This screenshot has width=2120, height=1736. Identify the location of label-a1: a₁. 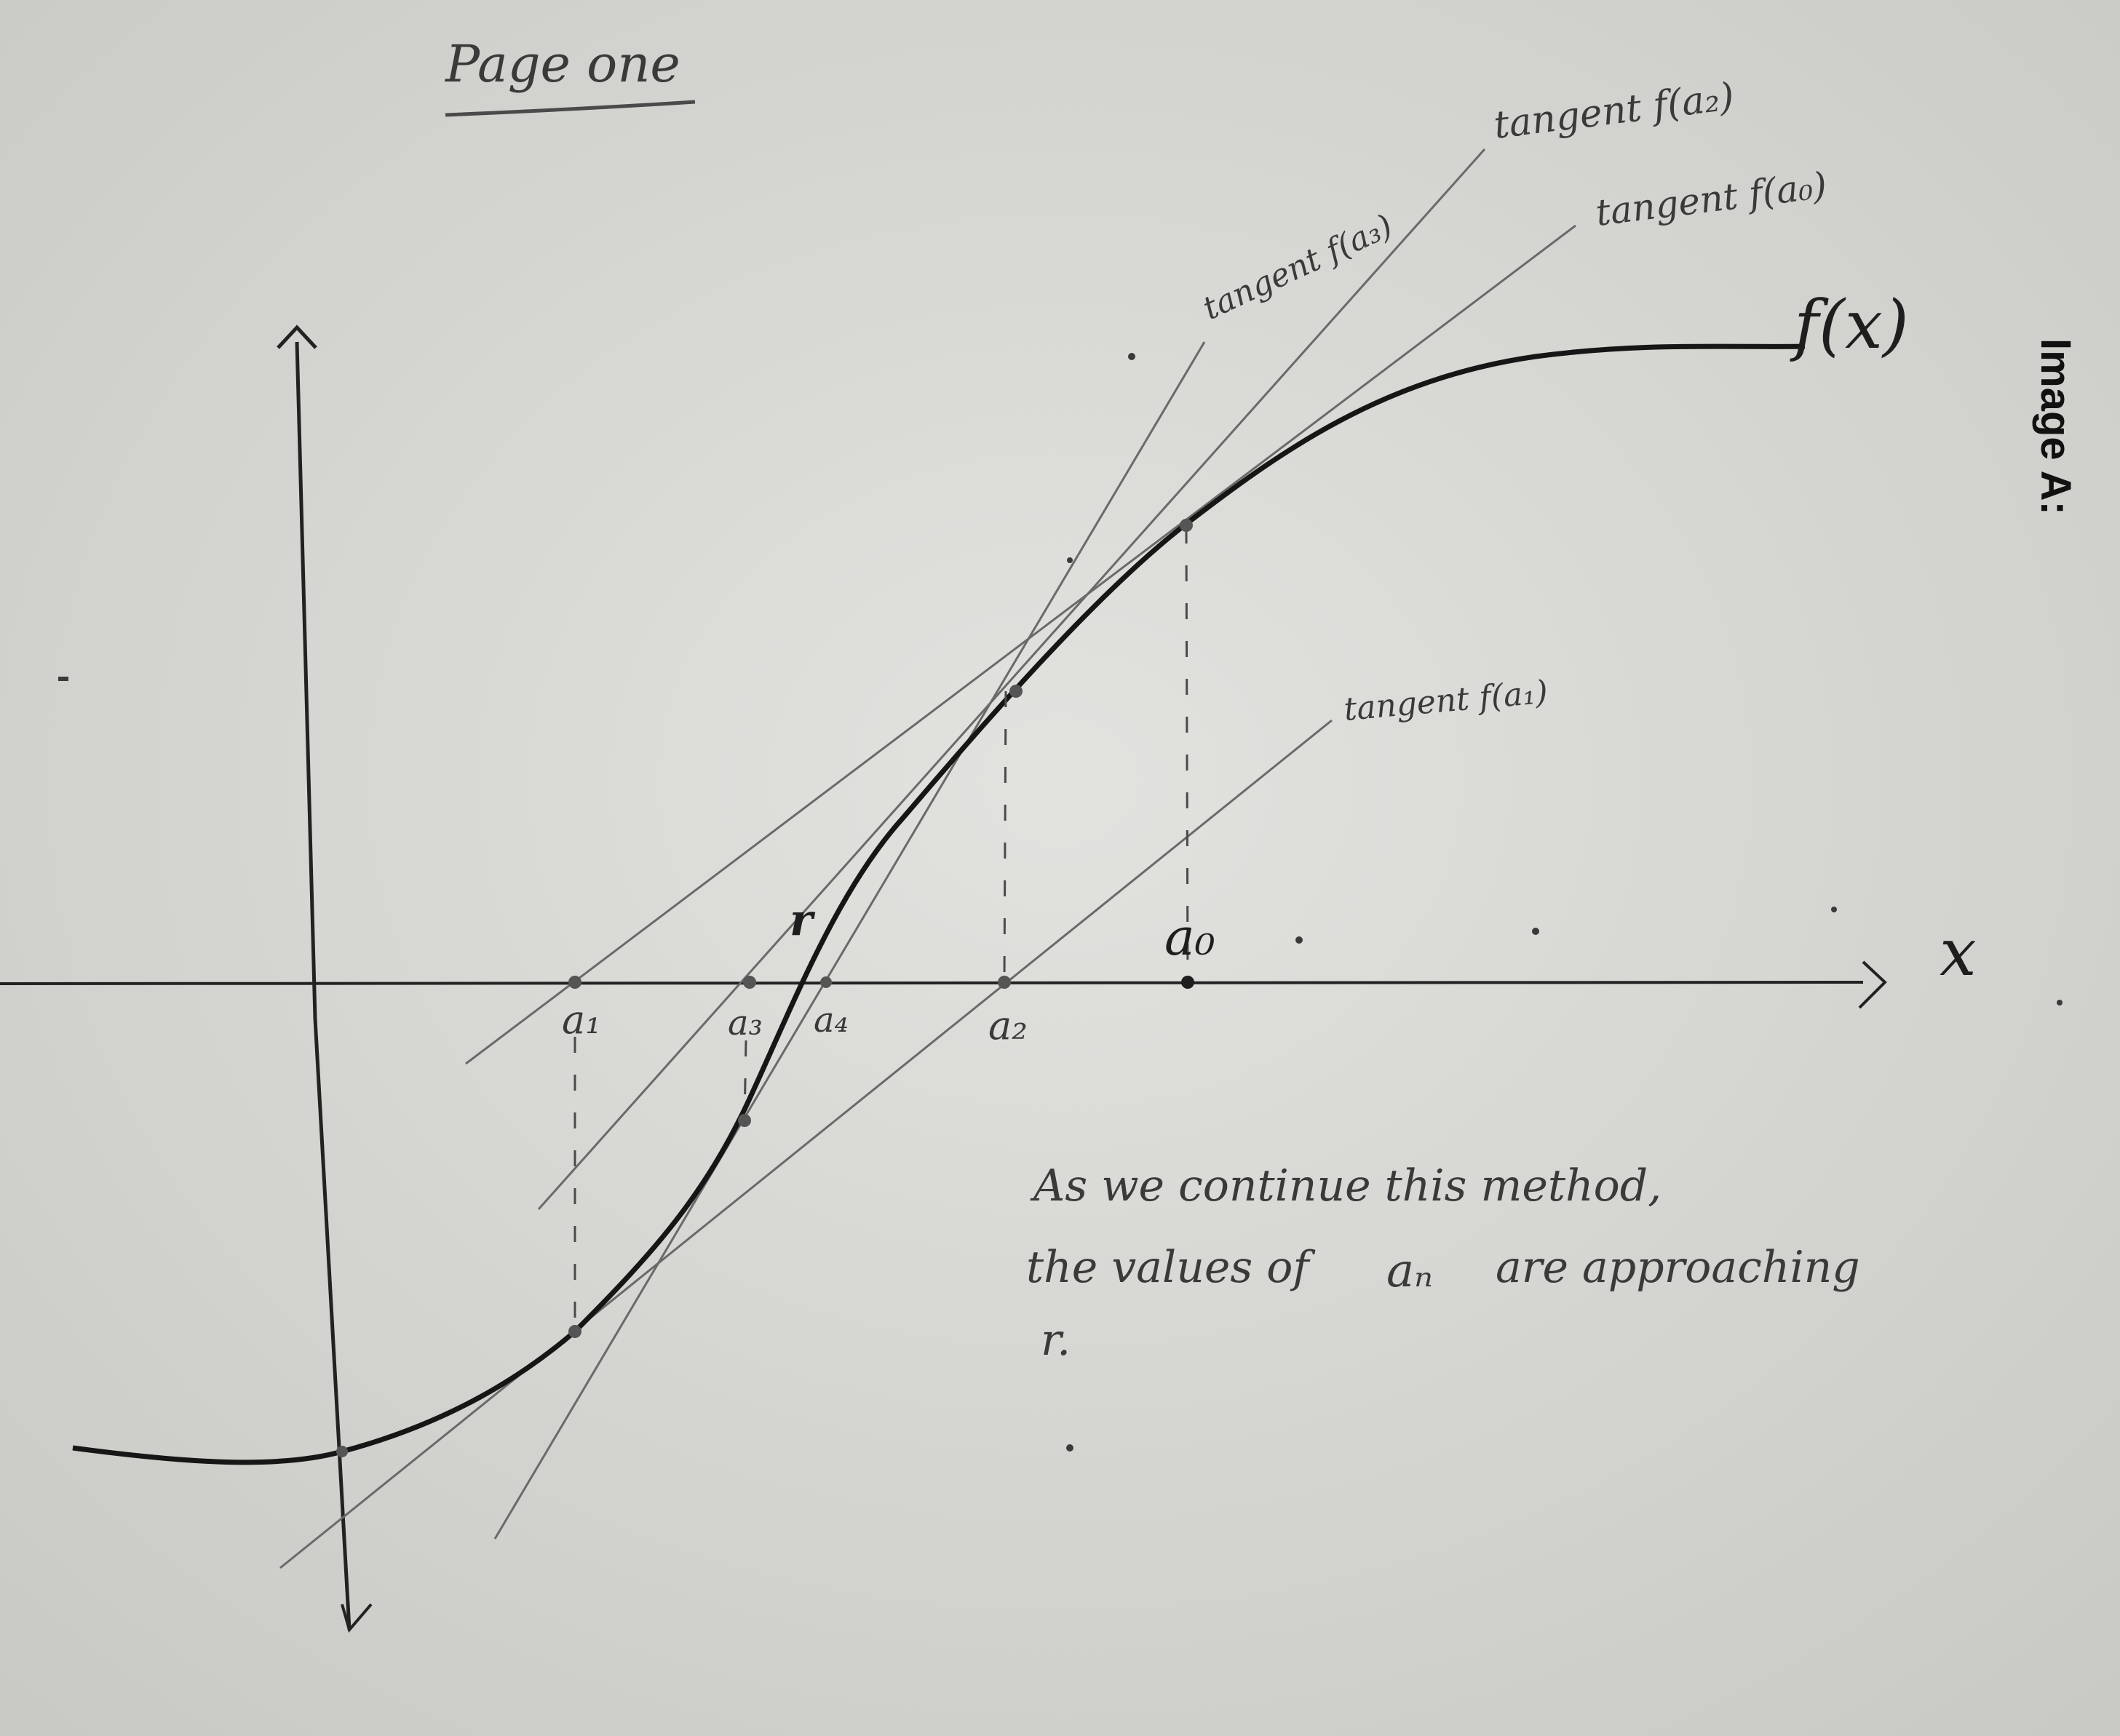
(581, 1020).